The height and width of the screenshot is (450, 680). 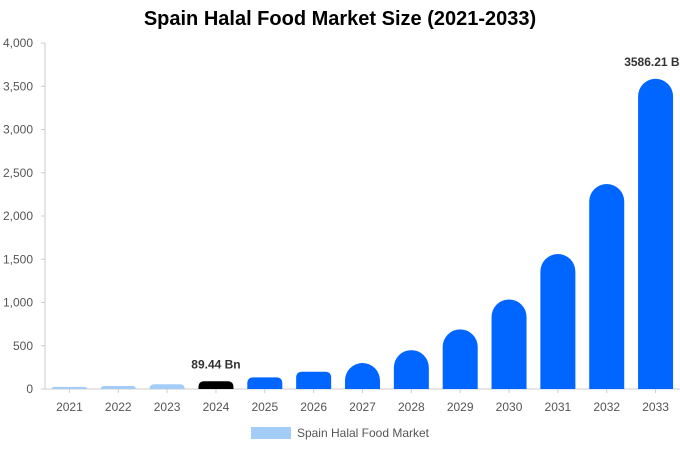 I want to click on y-tick-label: 2,500, so click(x=18, y=173).